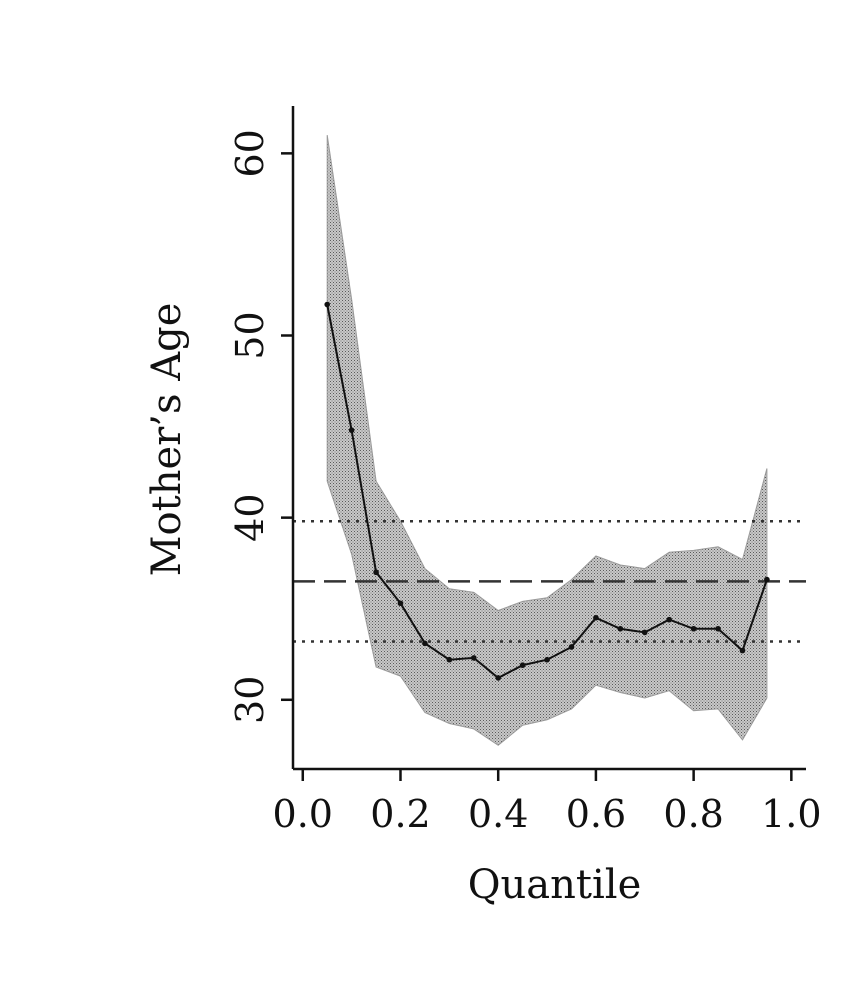  Describe the element at coordinates (498, 814) in the screenshot. I see `x-tick-label: 0.4` at that location.